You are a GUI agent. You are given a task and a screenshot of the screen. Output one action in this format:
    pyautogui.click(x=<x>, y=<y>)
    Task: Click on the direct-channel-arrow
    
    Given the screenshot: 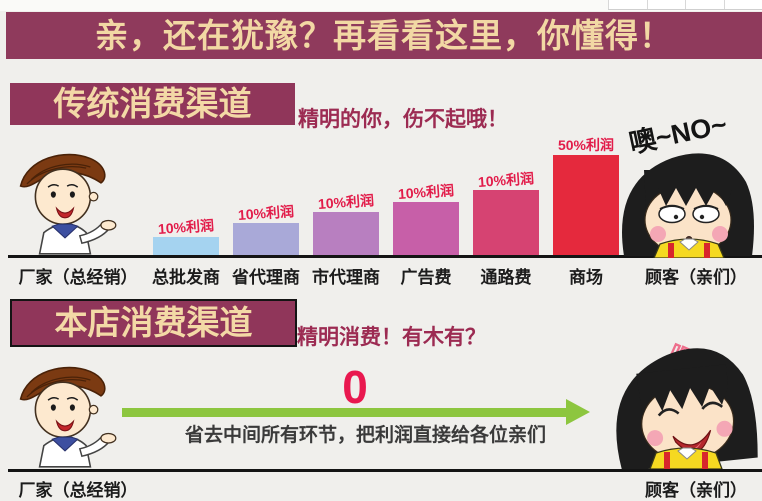 What is the action you would take?
    pyautogui.click(x=345, y=412)
    